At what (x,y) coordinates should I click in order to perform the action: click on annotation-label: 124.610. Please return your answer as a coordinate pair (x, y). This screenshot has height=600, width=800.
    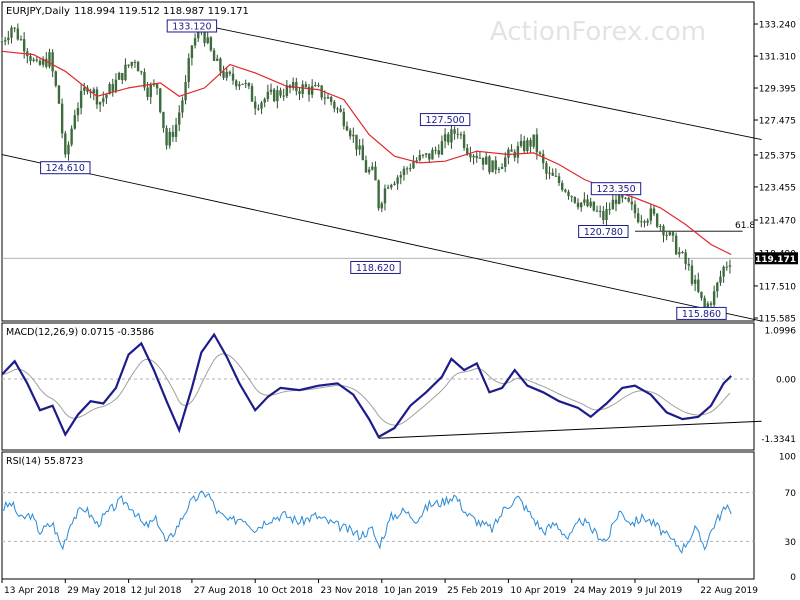
    Looking at the image, I should click on (65, 168).